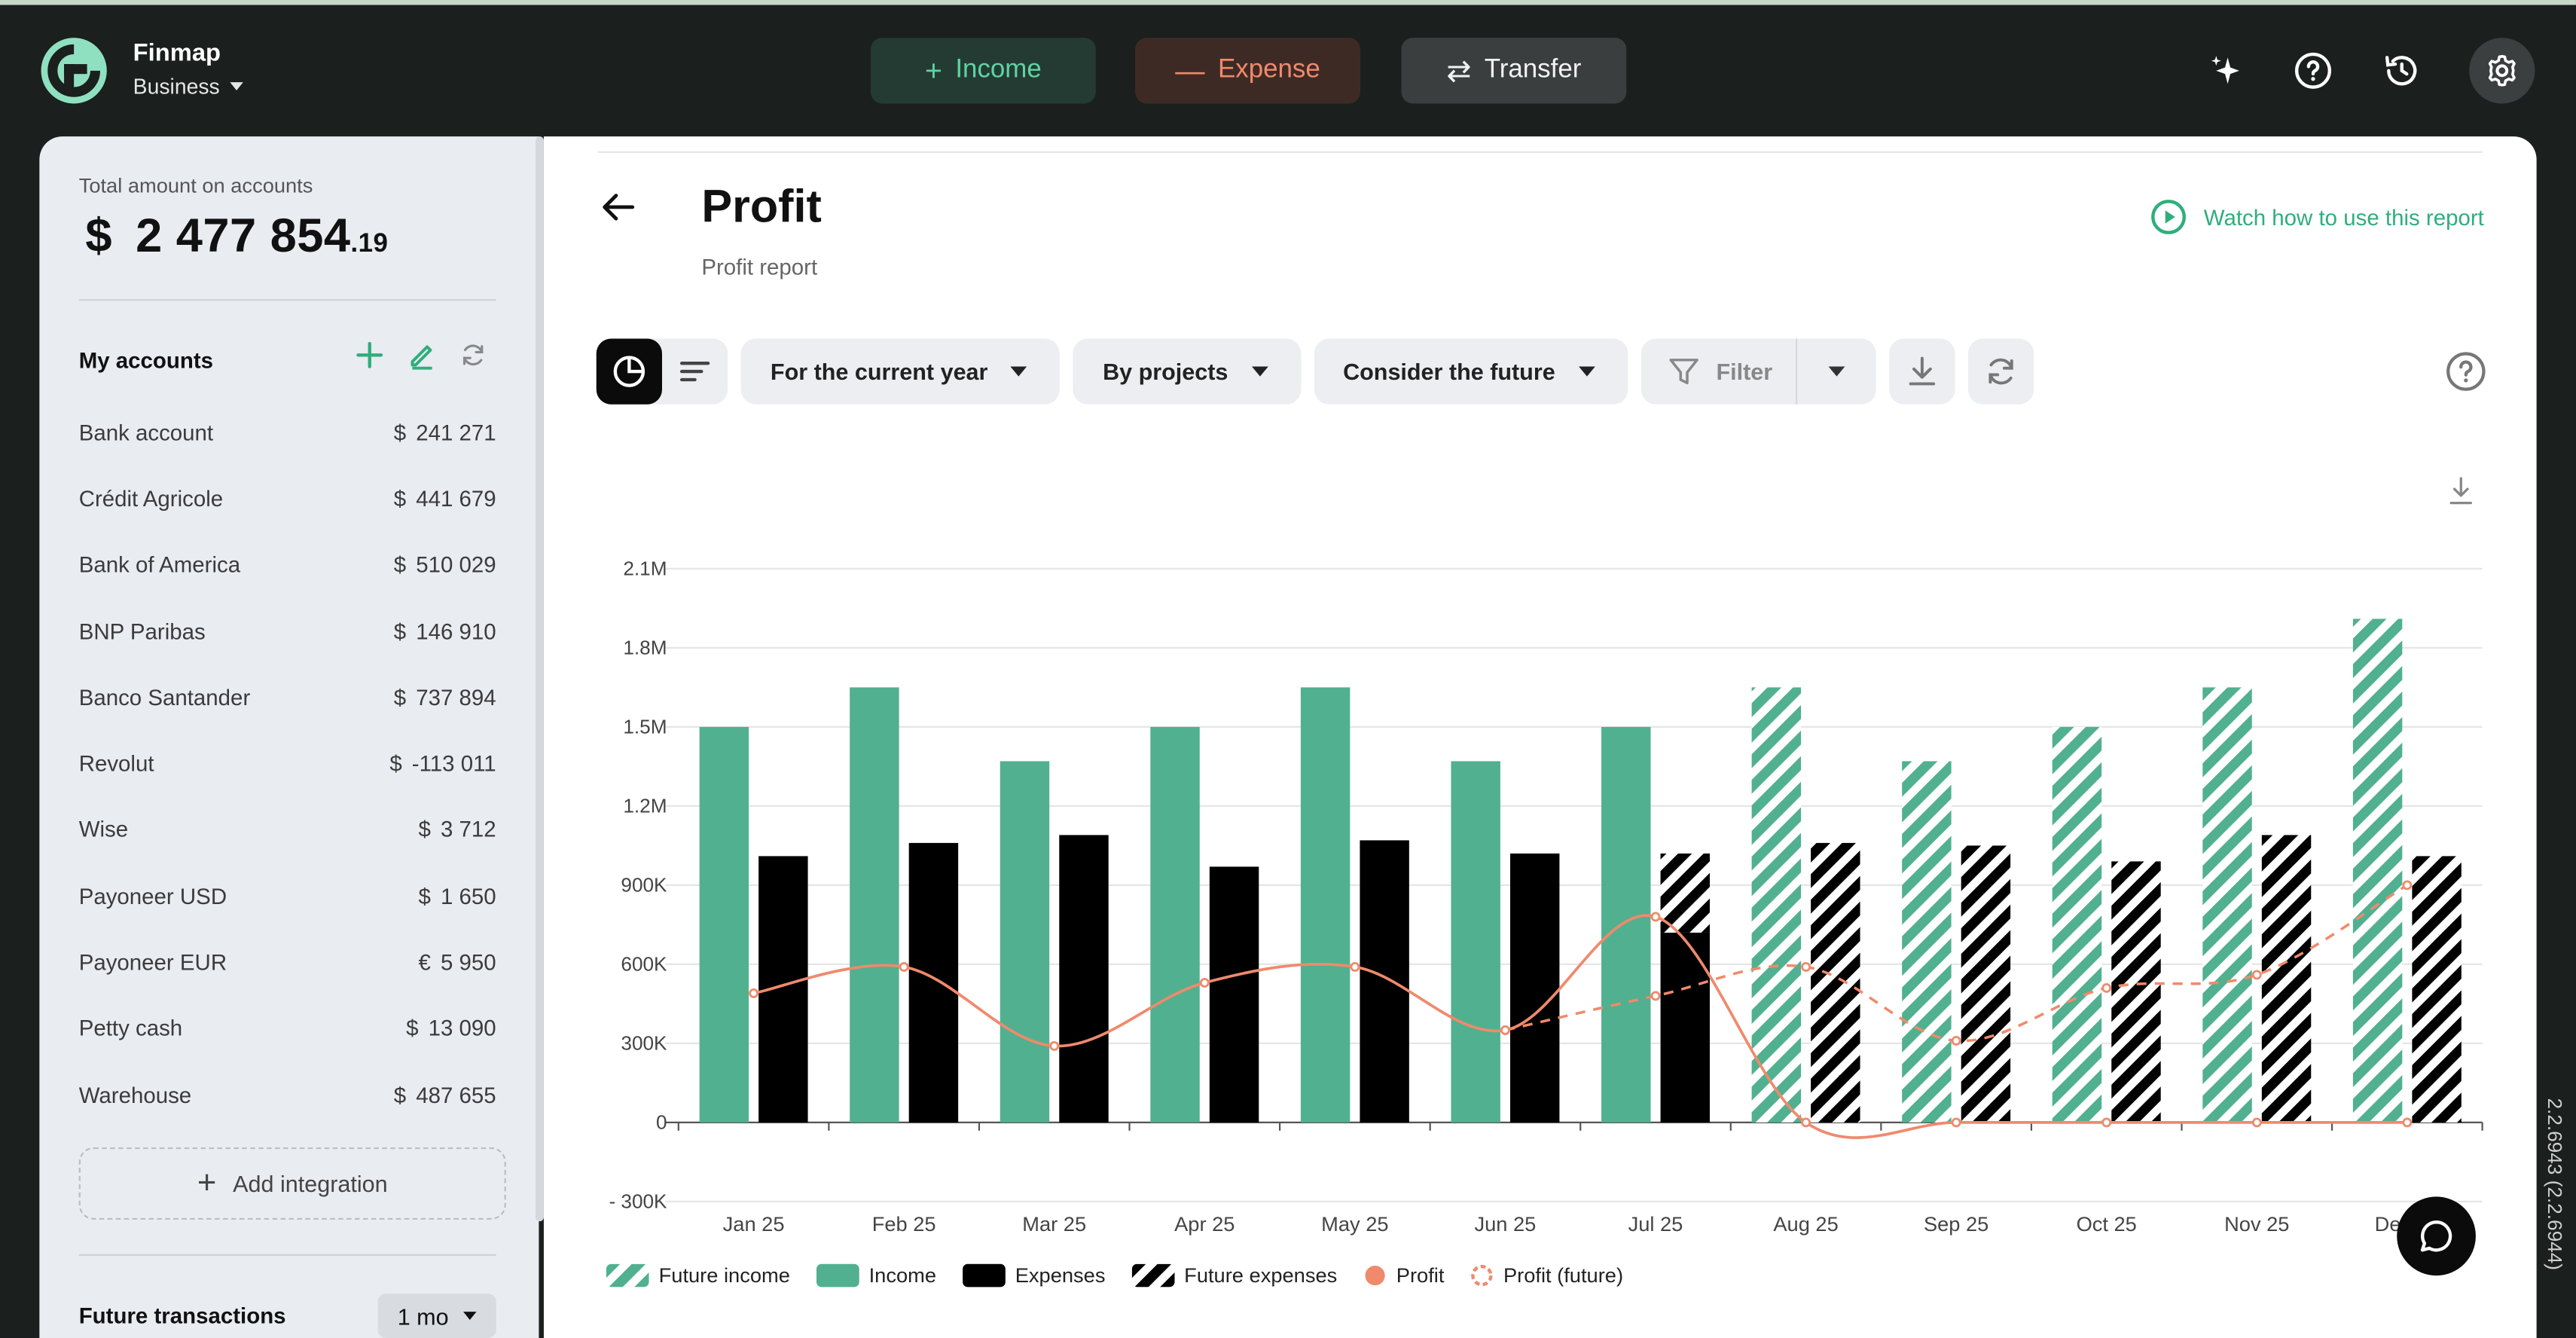  I want to click on account-row: Bank account $241 271, so click(288, 432).